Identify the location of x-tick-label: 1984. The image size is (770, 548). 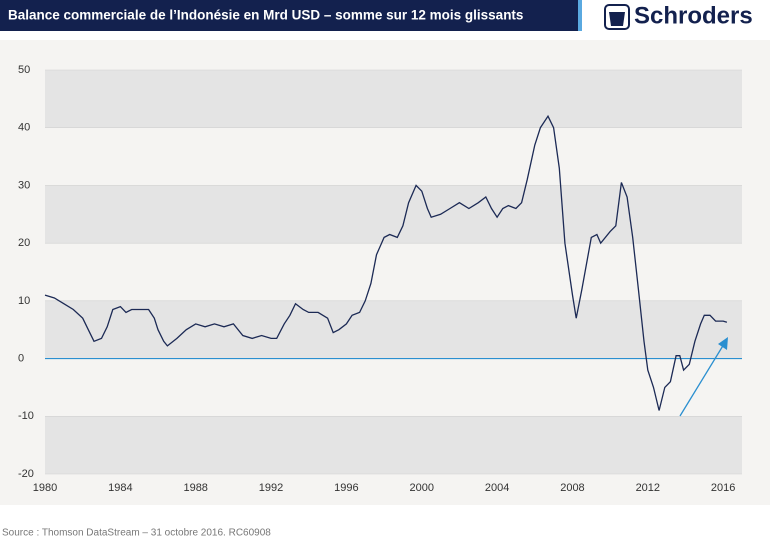
(120, 488).